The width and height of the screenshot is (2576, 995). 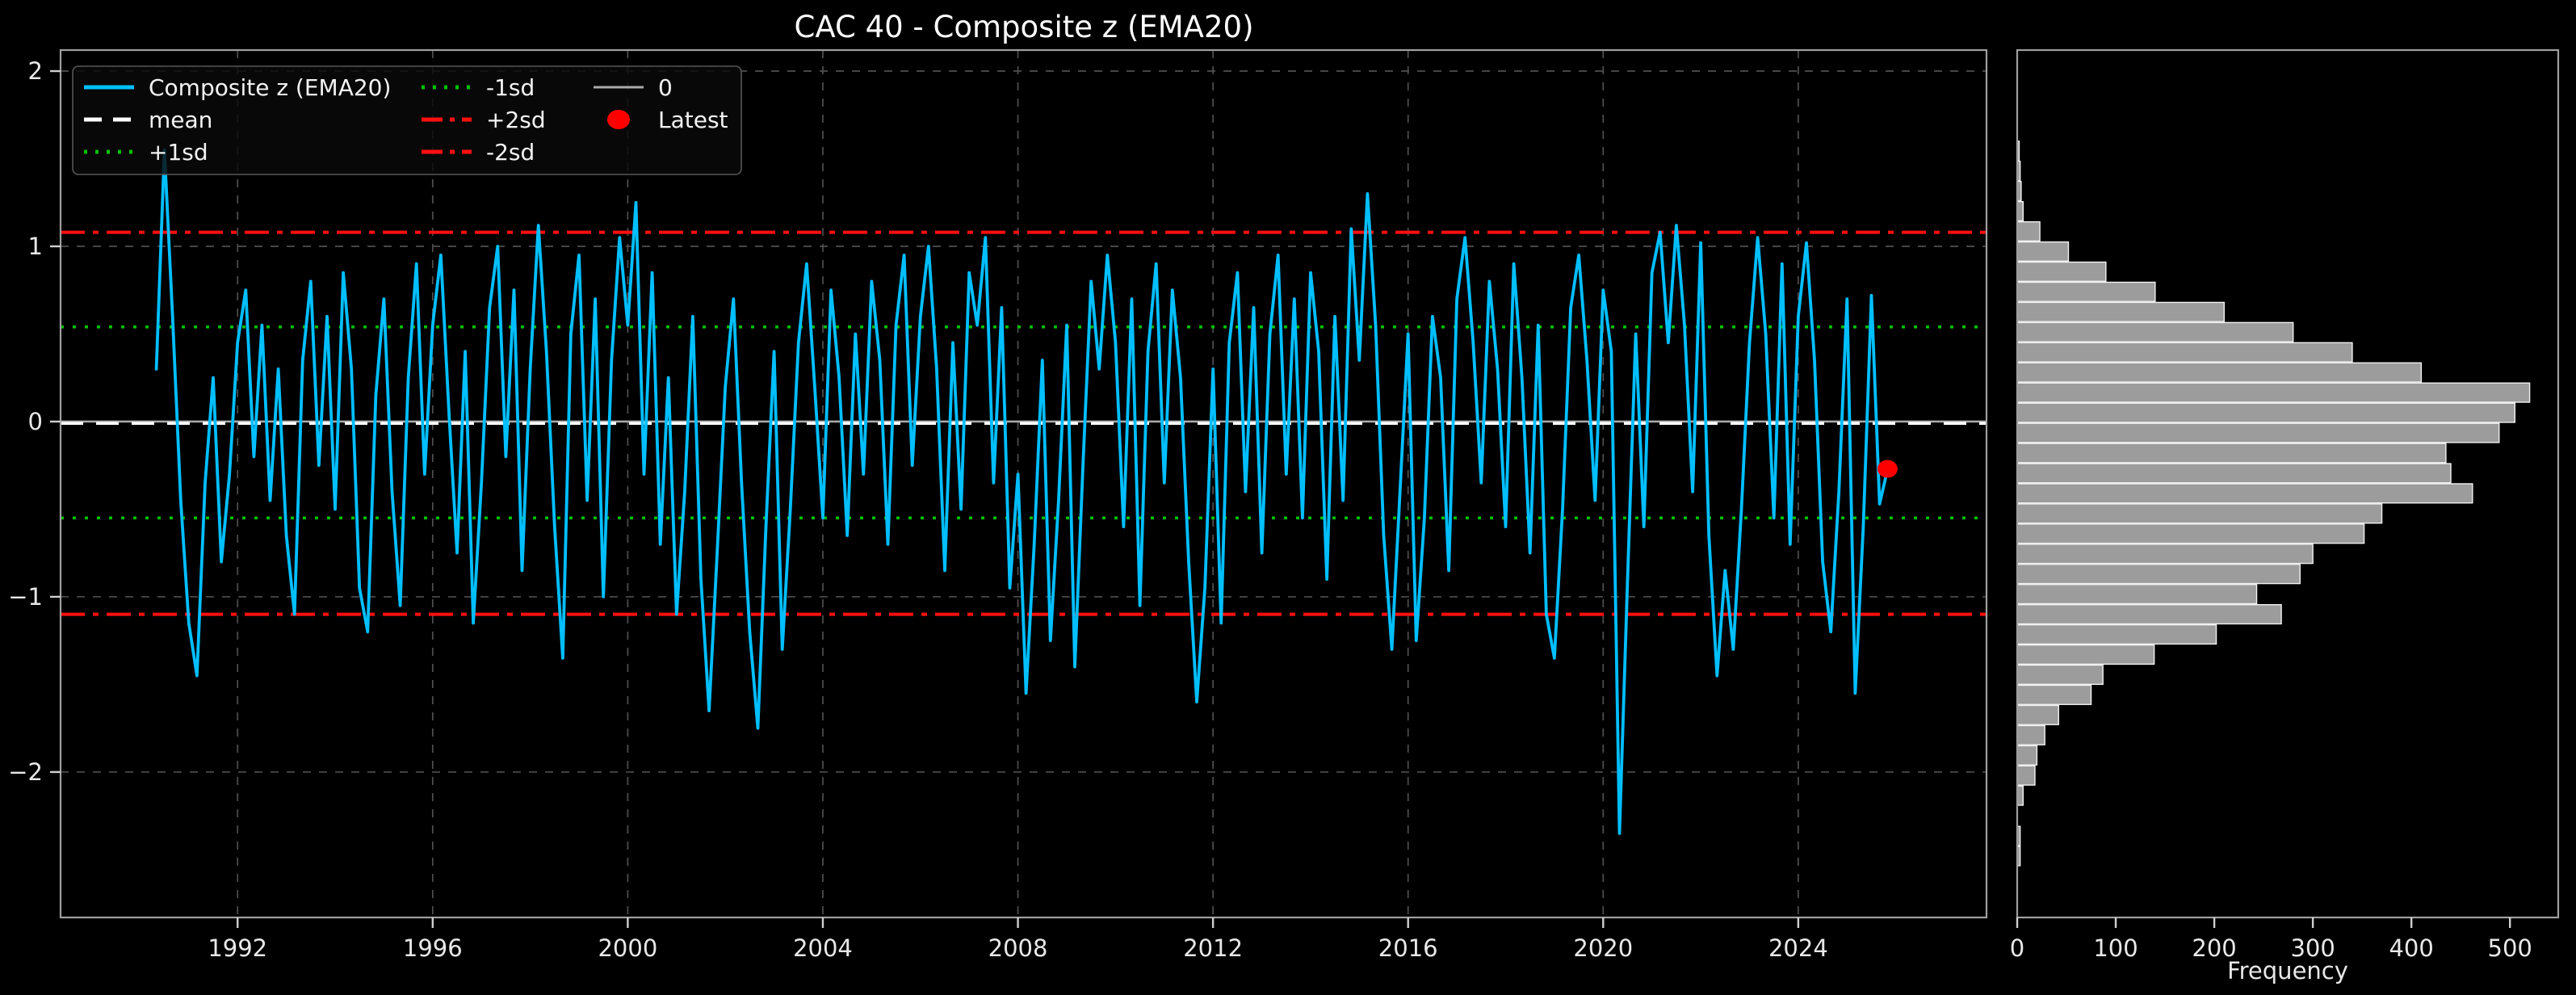 I want to click on histogram-layer, so click(x=2273, y=504).